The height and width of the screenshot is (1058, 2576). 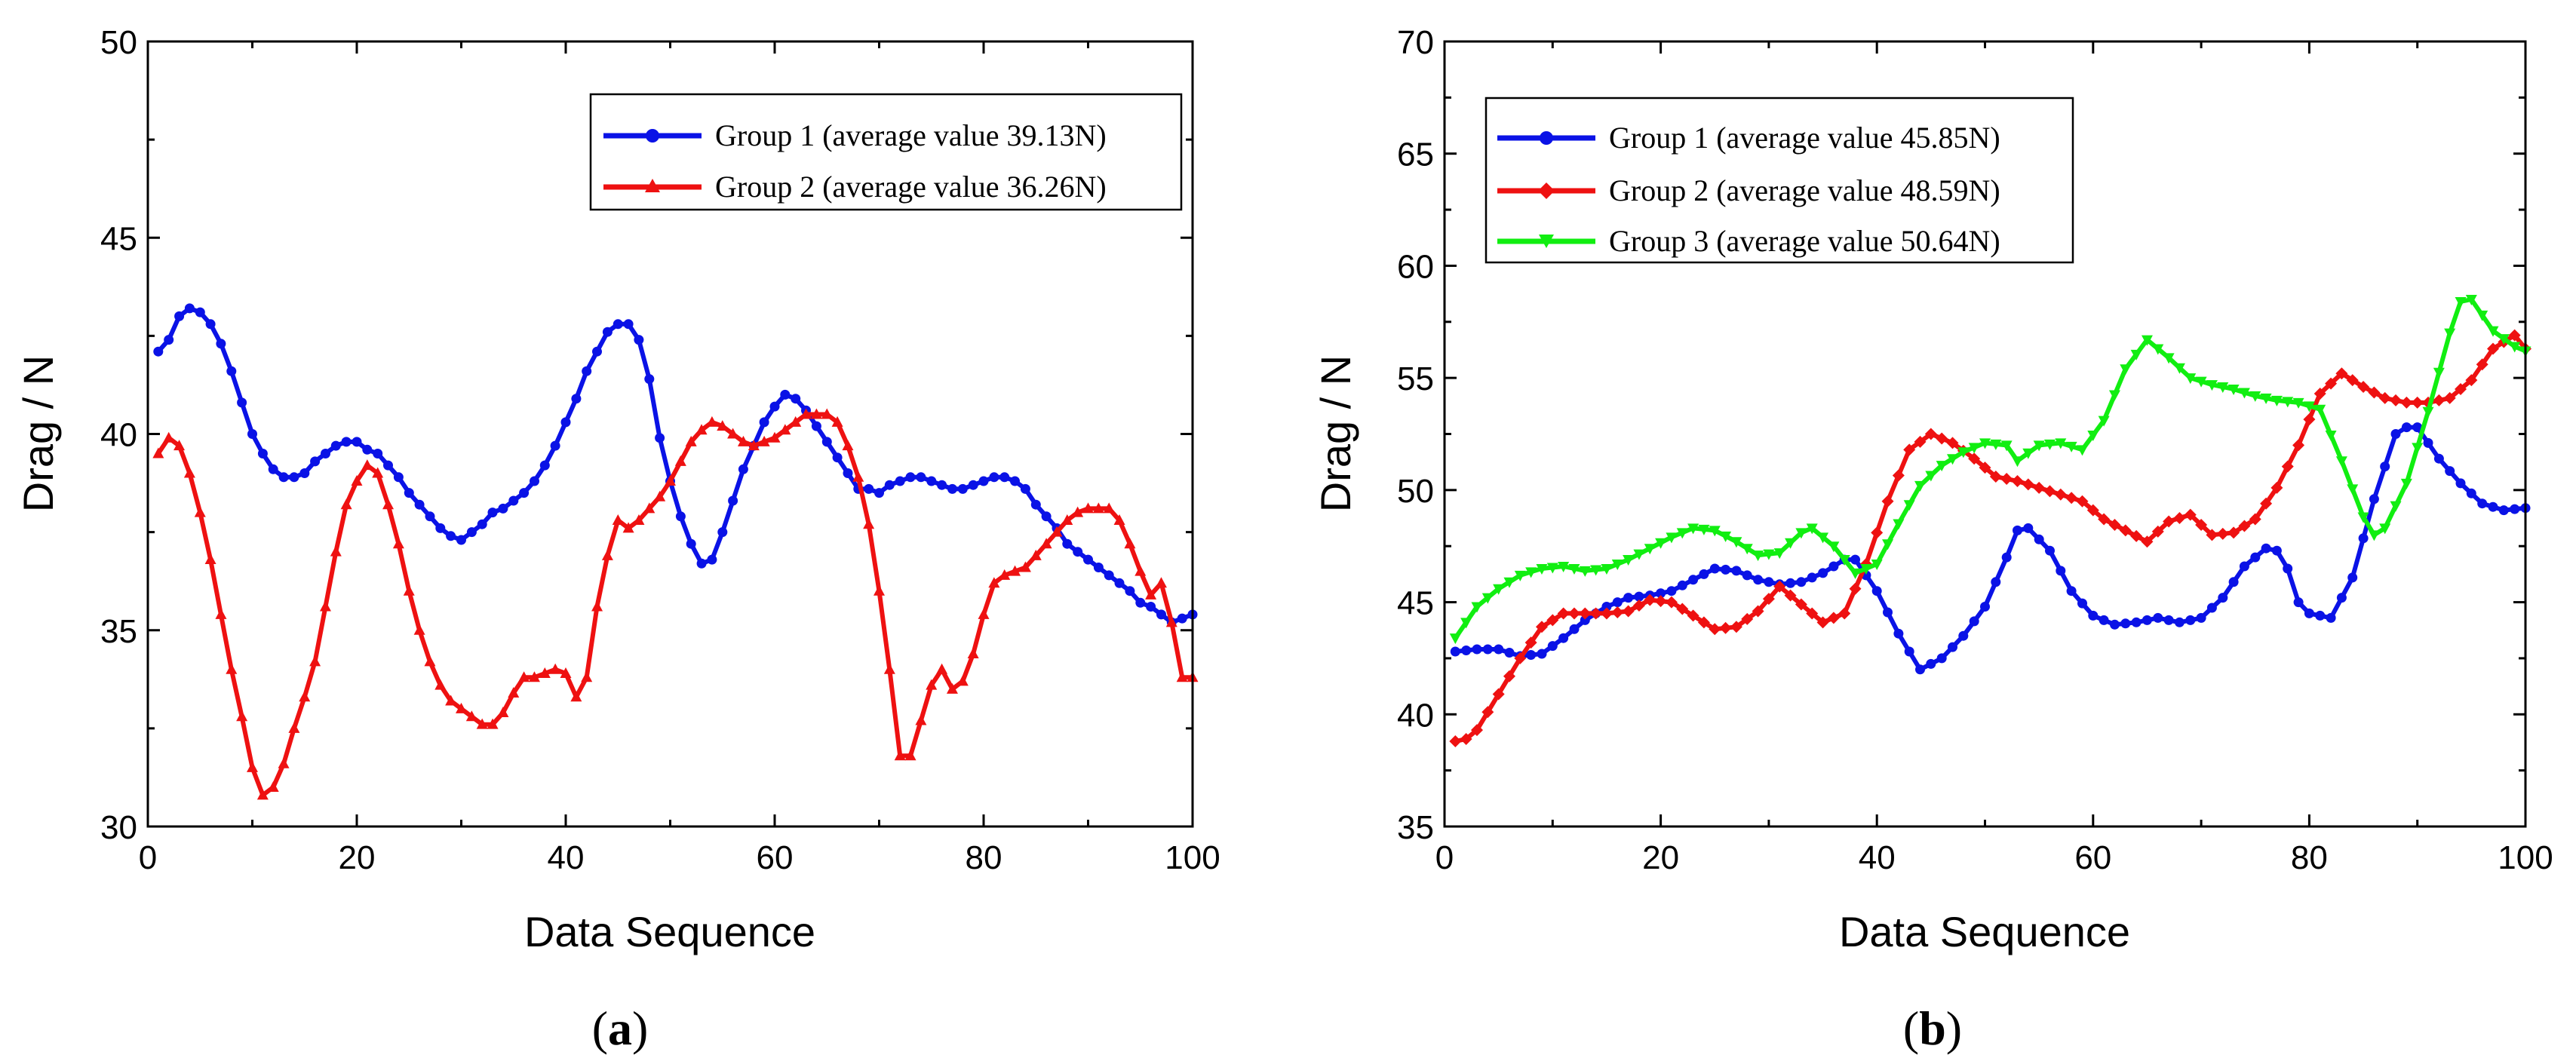 I want to click on panel-b-legend-item-1: Group 2 (average value 48.59N), so click(x=1748, y=190).